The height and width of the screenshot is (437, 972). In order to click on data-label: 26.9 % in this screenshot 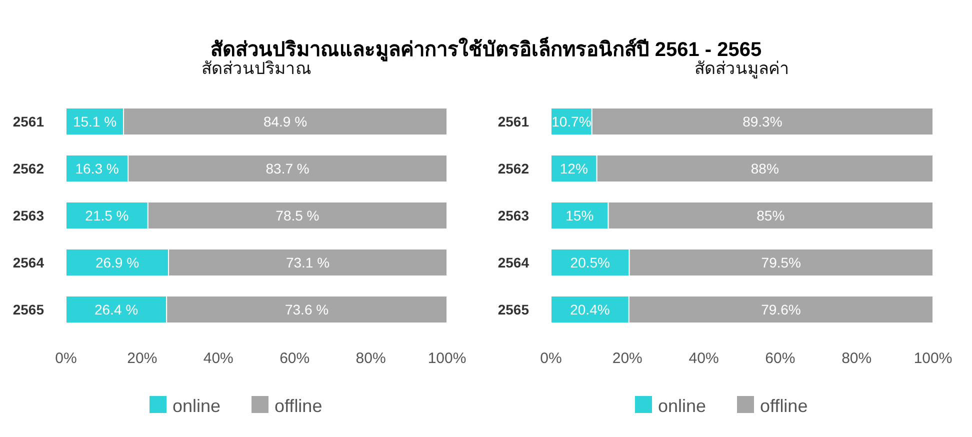, I will do `click(117, 262)`.